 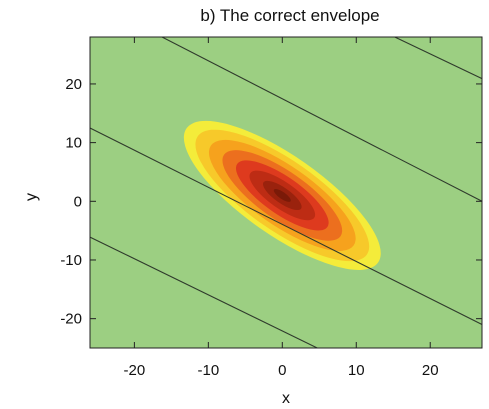 I want to click on x-tick-label: 10, so click(x=356, y=370).